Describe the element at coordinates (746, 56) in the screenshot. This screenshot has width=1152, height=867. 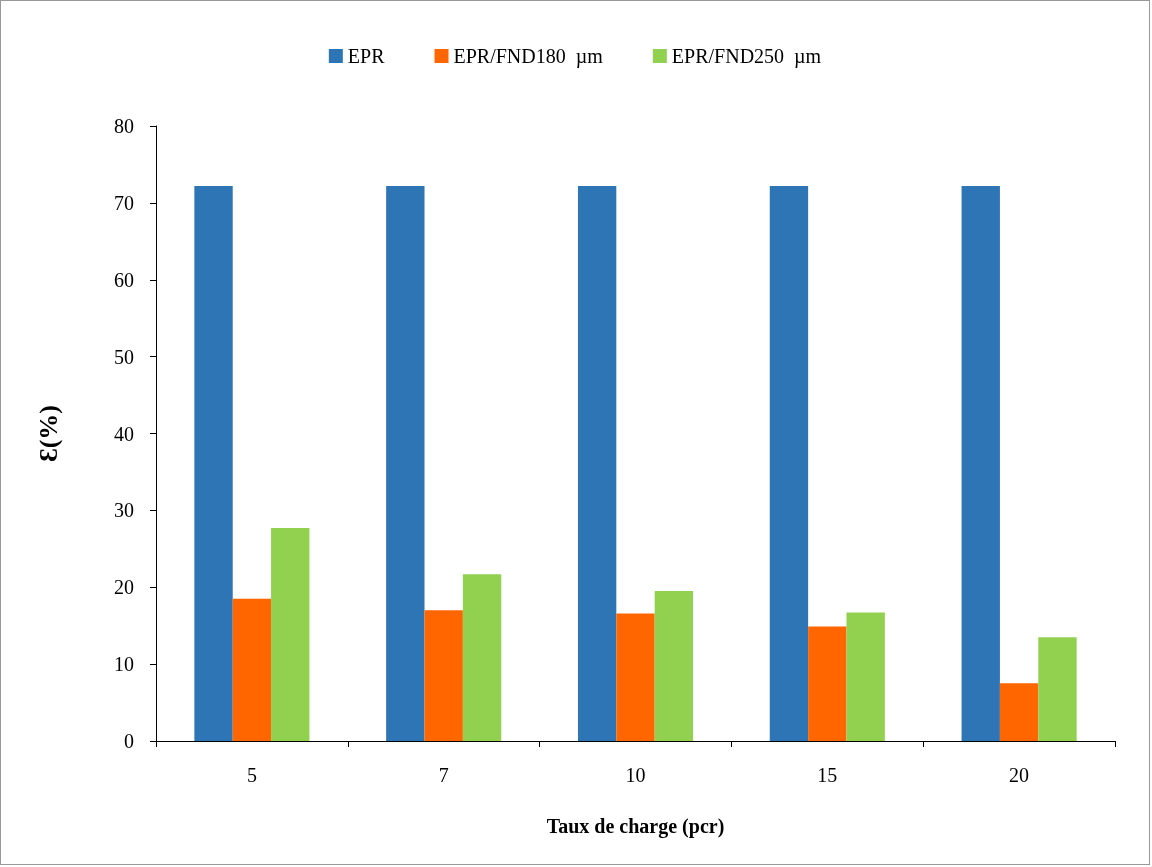
I see `legend-label: EPR/FND250 µm` at that location.